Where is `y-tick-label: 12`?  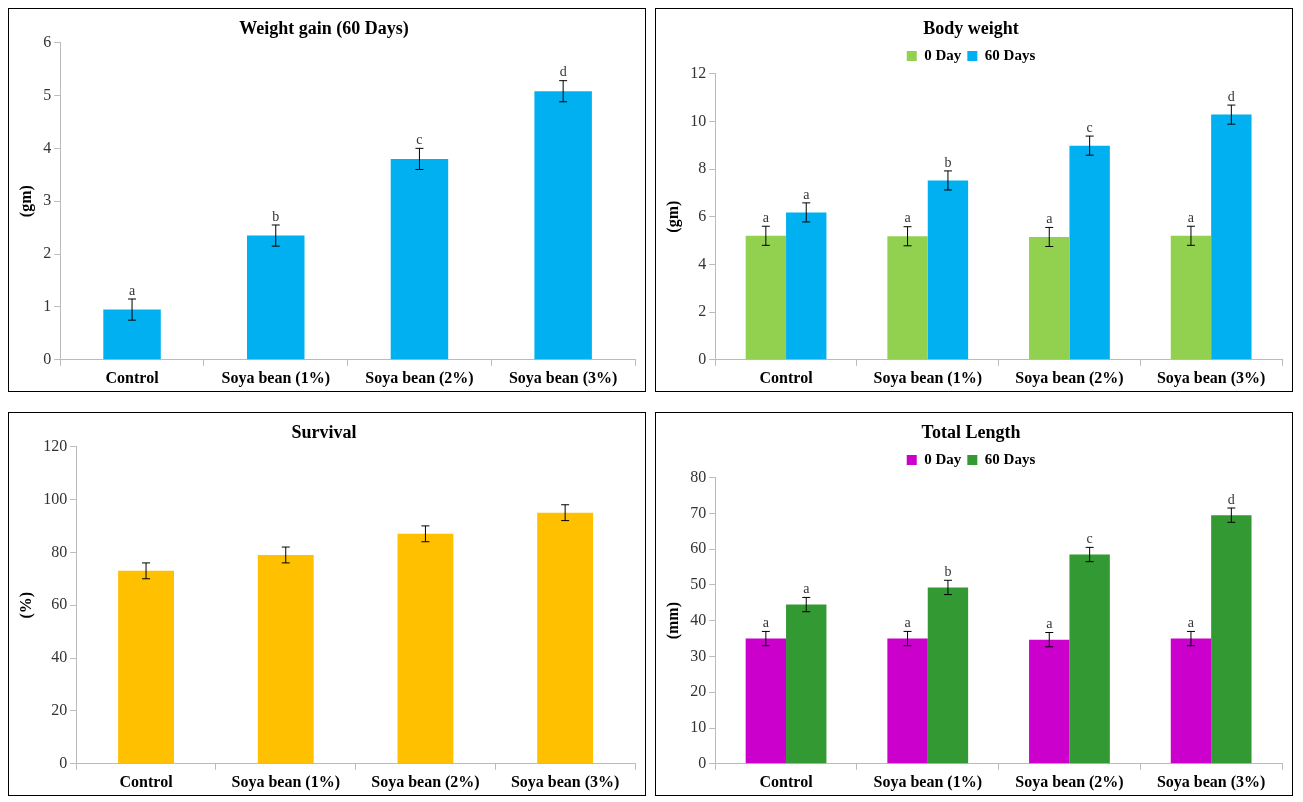
y-tick-label: 12 is located at coordinates (698, 72).